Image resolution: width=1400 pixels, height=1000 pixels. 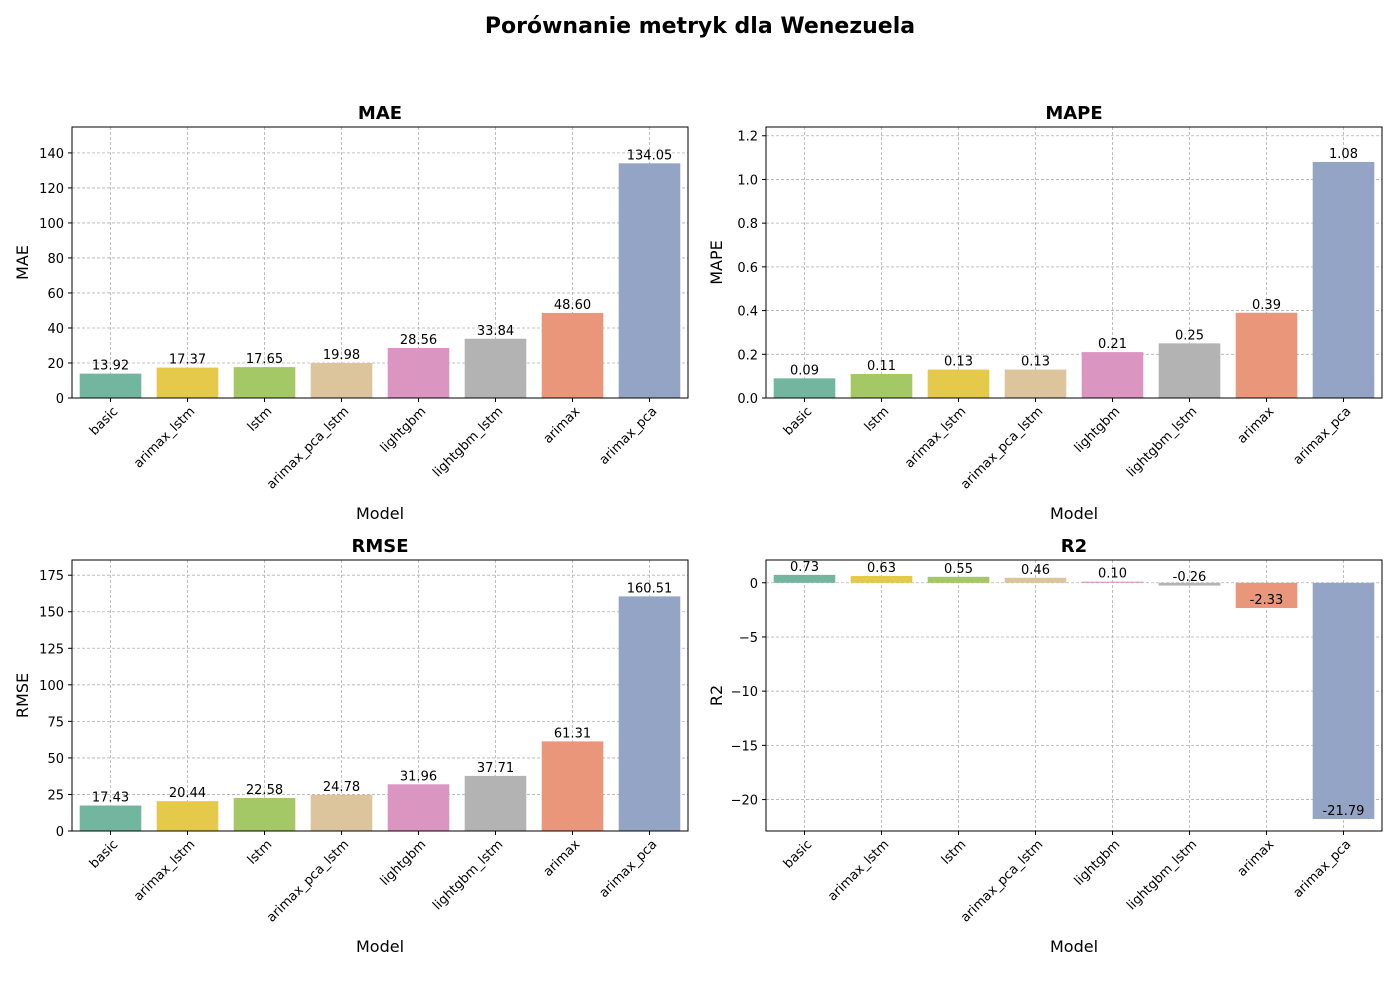 I want to click on y-tick-label: 120, so click(x=51, y=189).